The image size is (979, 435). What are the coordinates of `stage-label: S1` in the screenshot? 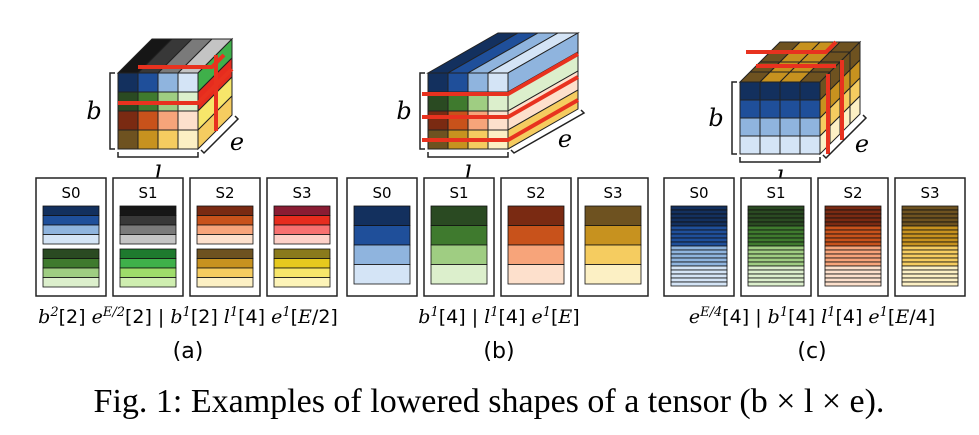 It's located at (147, 193).